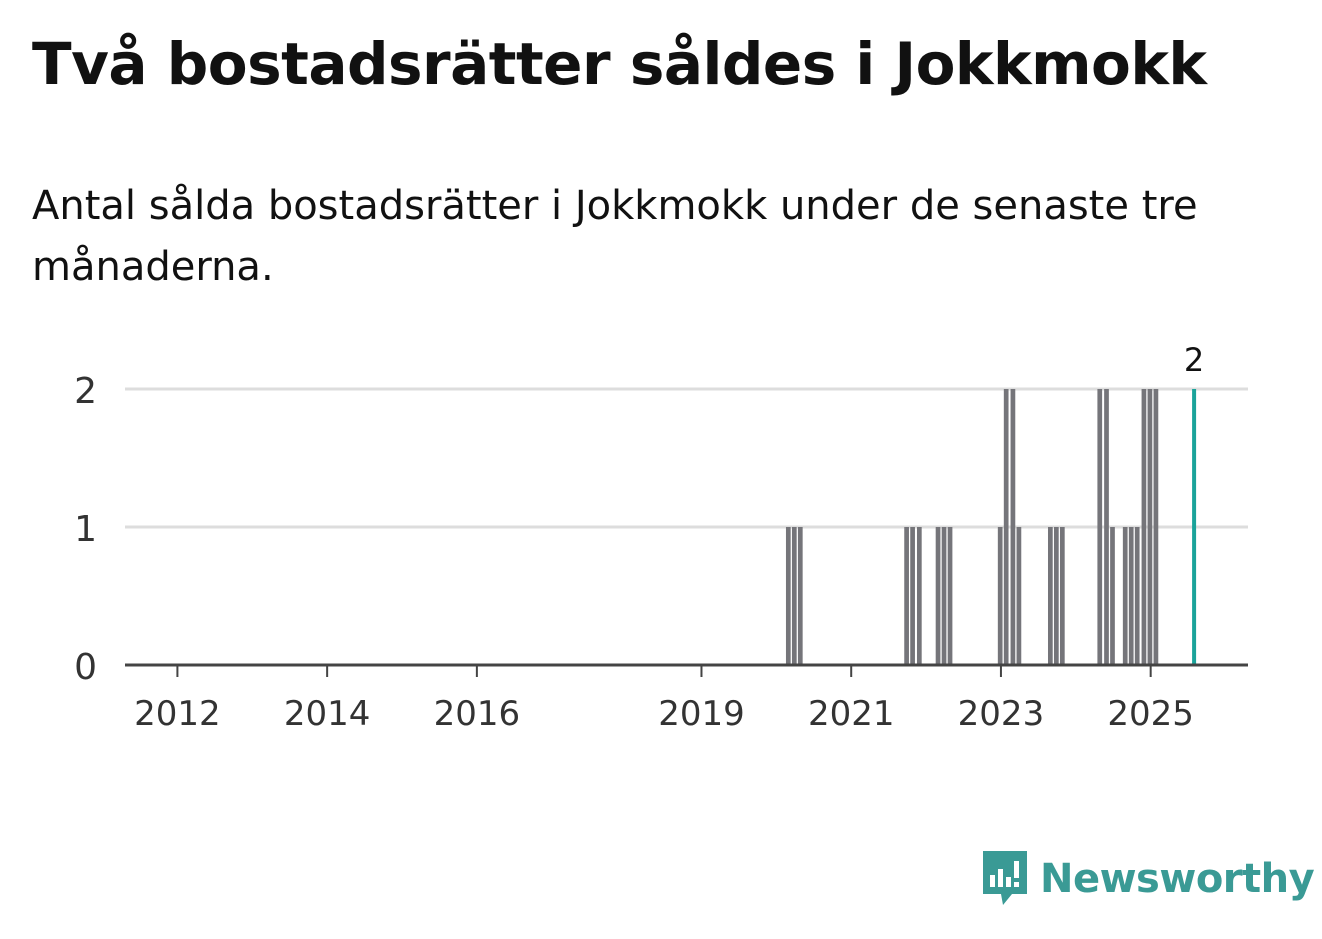 Image resolution: width=1322 pixels, height=939 pixels. Describe the element at coordinates (701, 714) in the screenshot. I see `x-tick-label: 2019` at that location.